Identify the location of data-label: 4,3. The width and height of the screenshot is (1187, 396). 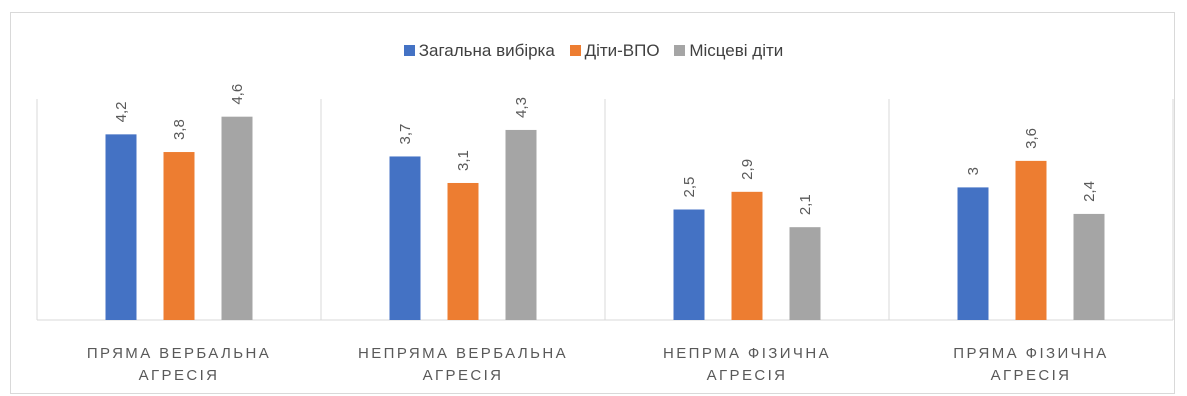
(521, 107).